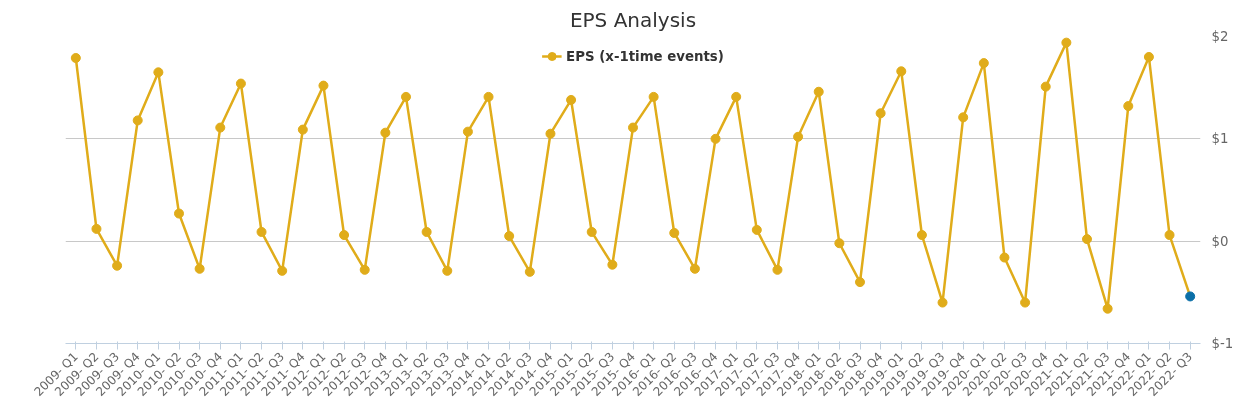  I want to click on y-tick-label: $0, so click(1220, 241).